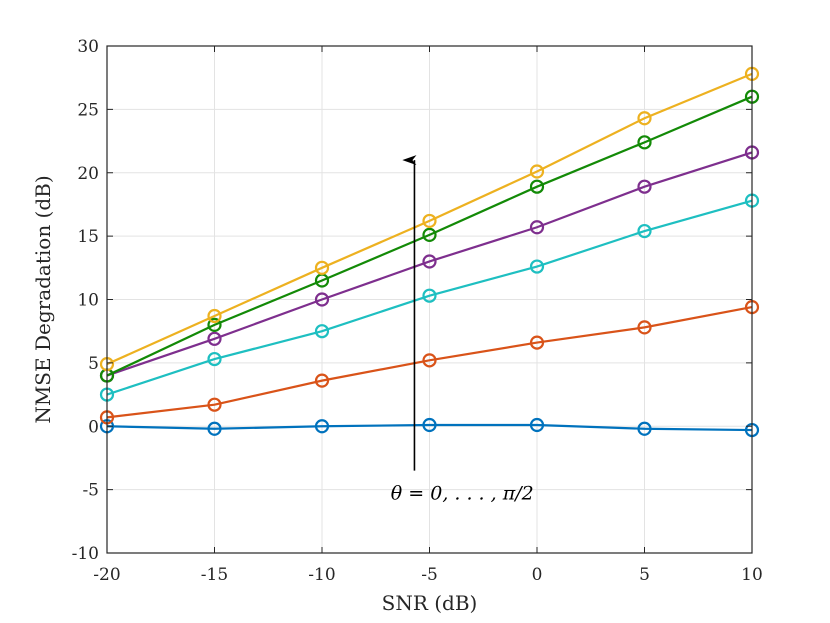 The height and width of the screenshot is (623, 830). What do you see at coordinates (88, 47) in the screenshot?
I see `y-tick-label: 30` at bounding box center [88, 47].